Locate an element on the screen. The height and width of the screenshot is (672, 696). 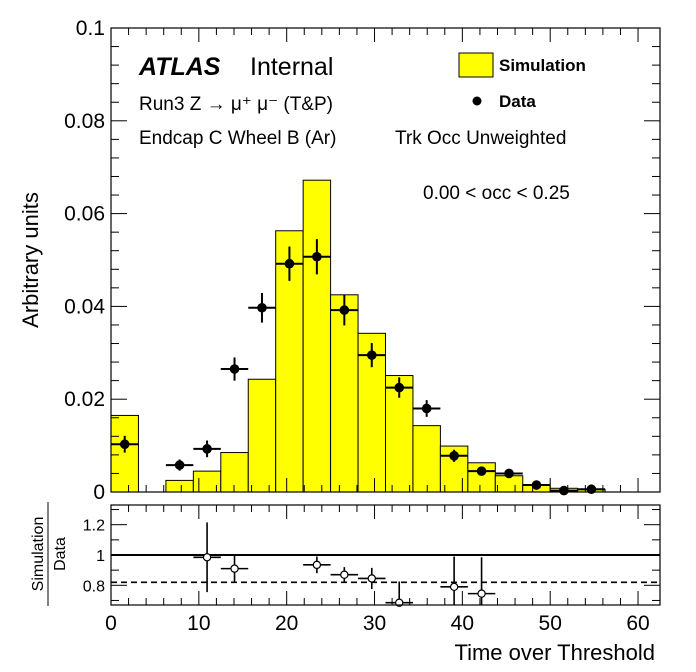
ratio-y-title-denominator: Data is located at coordinates (60, 554).